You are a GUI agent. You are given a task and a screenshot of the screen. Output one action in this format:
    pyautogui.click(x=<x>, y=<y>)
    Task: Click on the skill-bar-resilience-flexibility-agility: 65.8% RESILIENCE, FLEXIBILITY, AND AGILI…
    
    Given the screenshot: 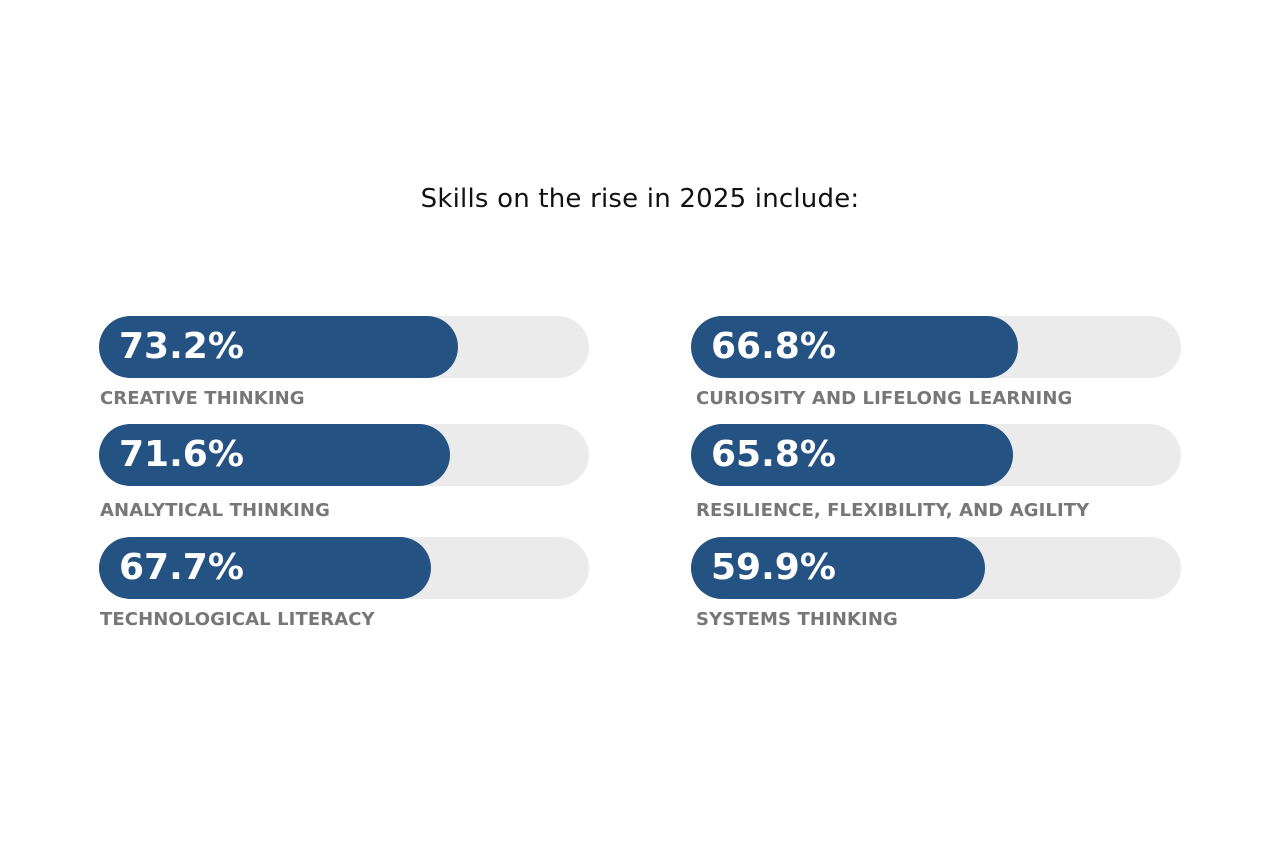 What is the action you would take?
    pyautogui.click(x=936, y=479)
    